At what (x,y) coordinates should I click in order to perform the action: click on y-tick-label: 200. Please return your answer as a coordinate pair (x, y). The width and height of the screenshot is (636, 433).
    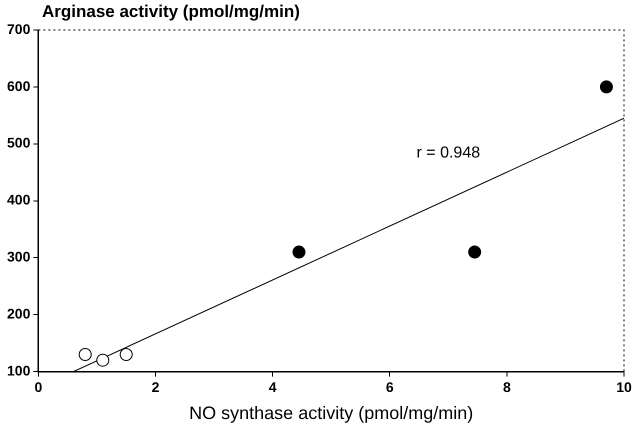
    Looking at the image, I should click on (19, 314).